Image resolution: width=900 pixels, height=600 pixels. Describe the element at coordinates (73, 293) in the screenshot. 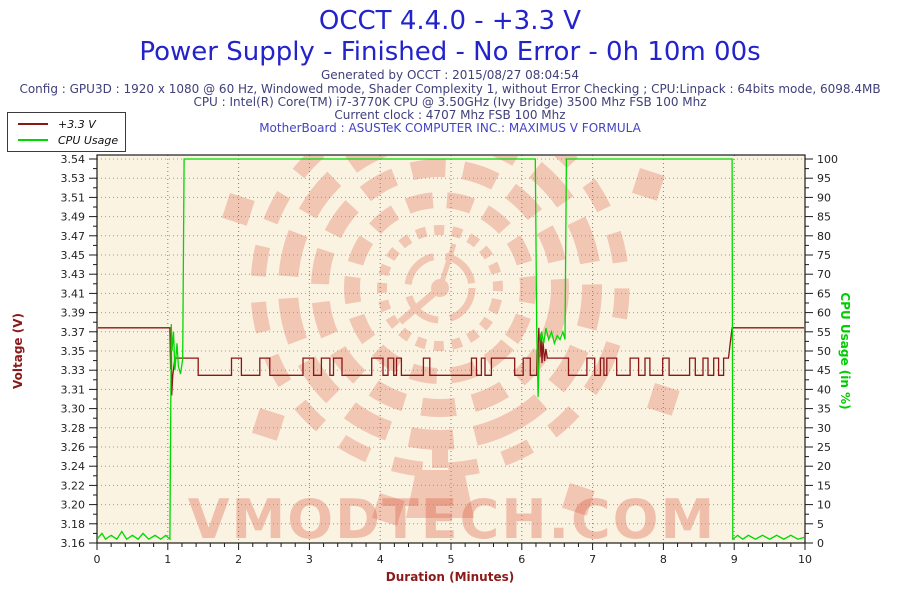

I see `tick-label: 3.41` at that location.